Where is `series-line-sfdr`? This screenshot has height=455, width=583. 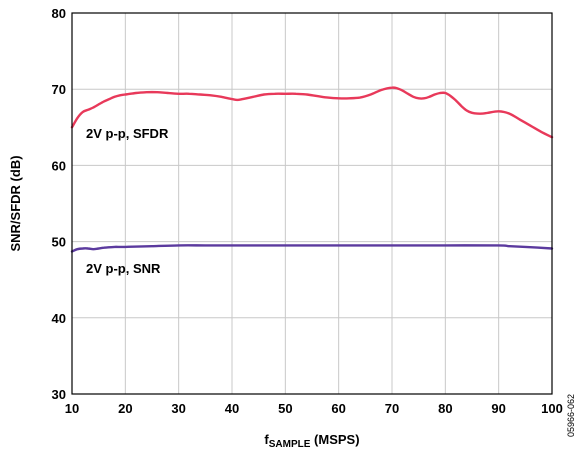
series-line-sfdr is located at coordinates (312, 112).